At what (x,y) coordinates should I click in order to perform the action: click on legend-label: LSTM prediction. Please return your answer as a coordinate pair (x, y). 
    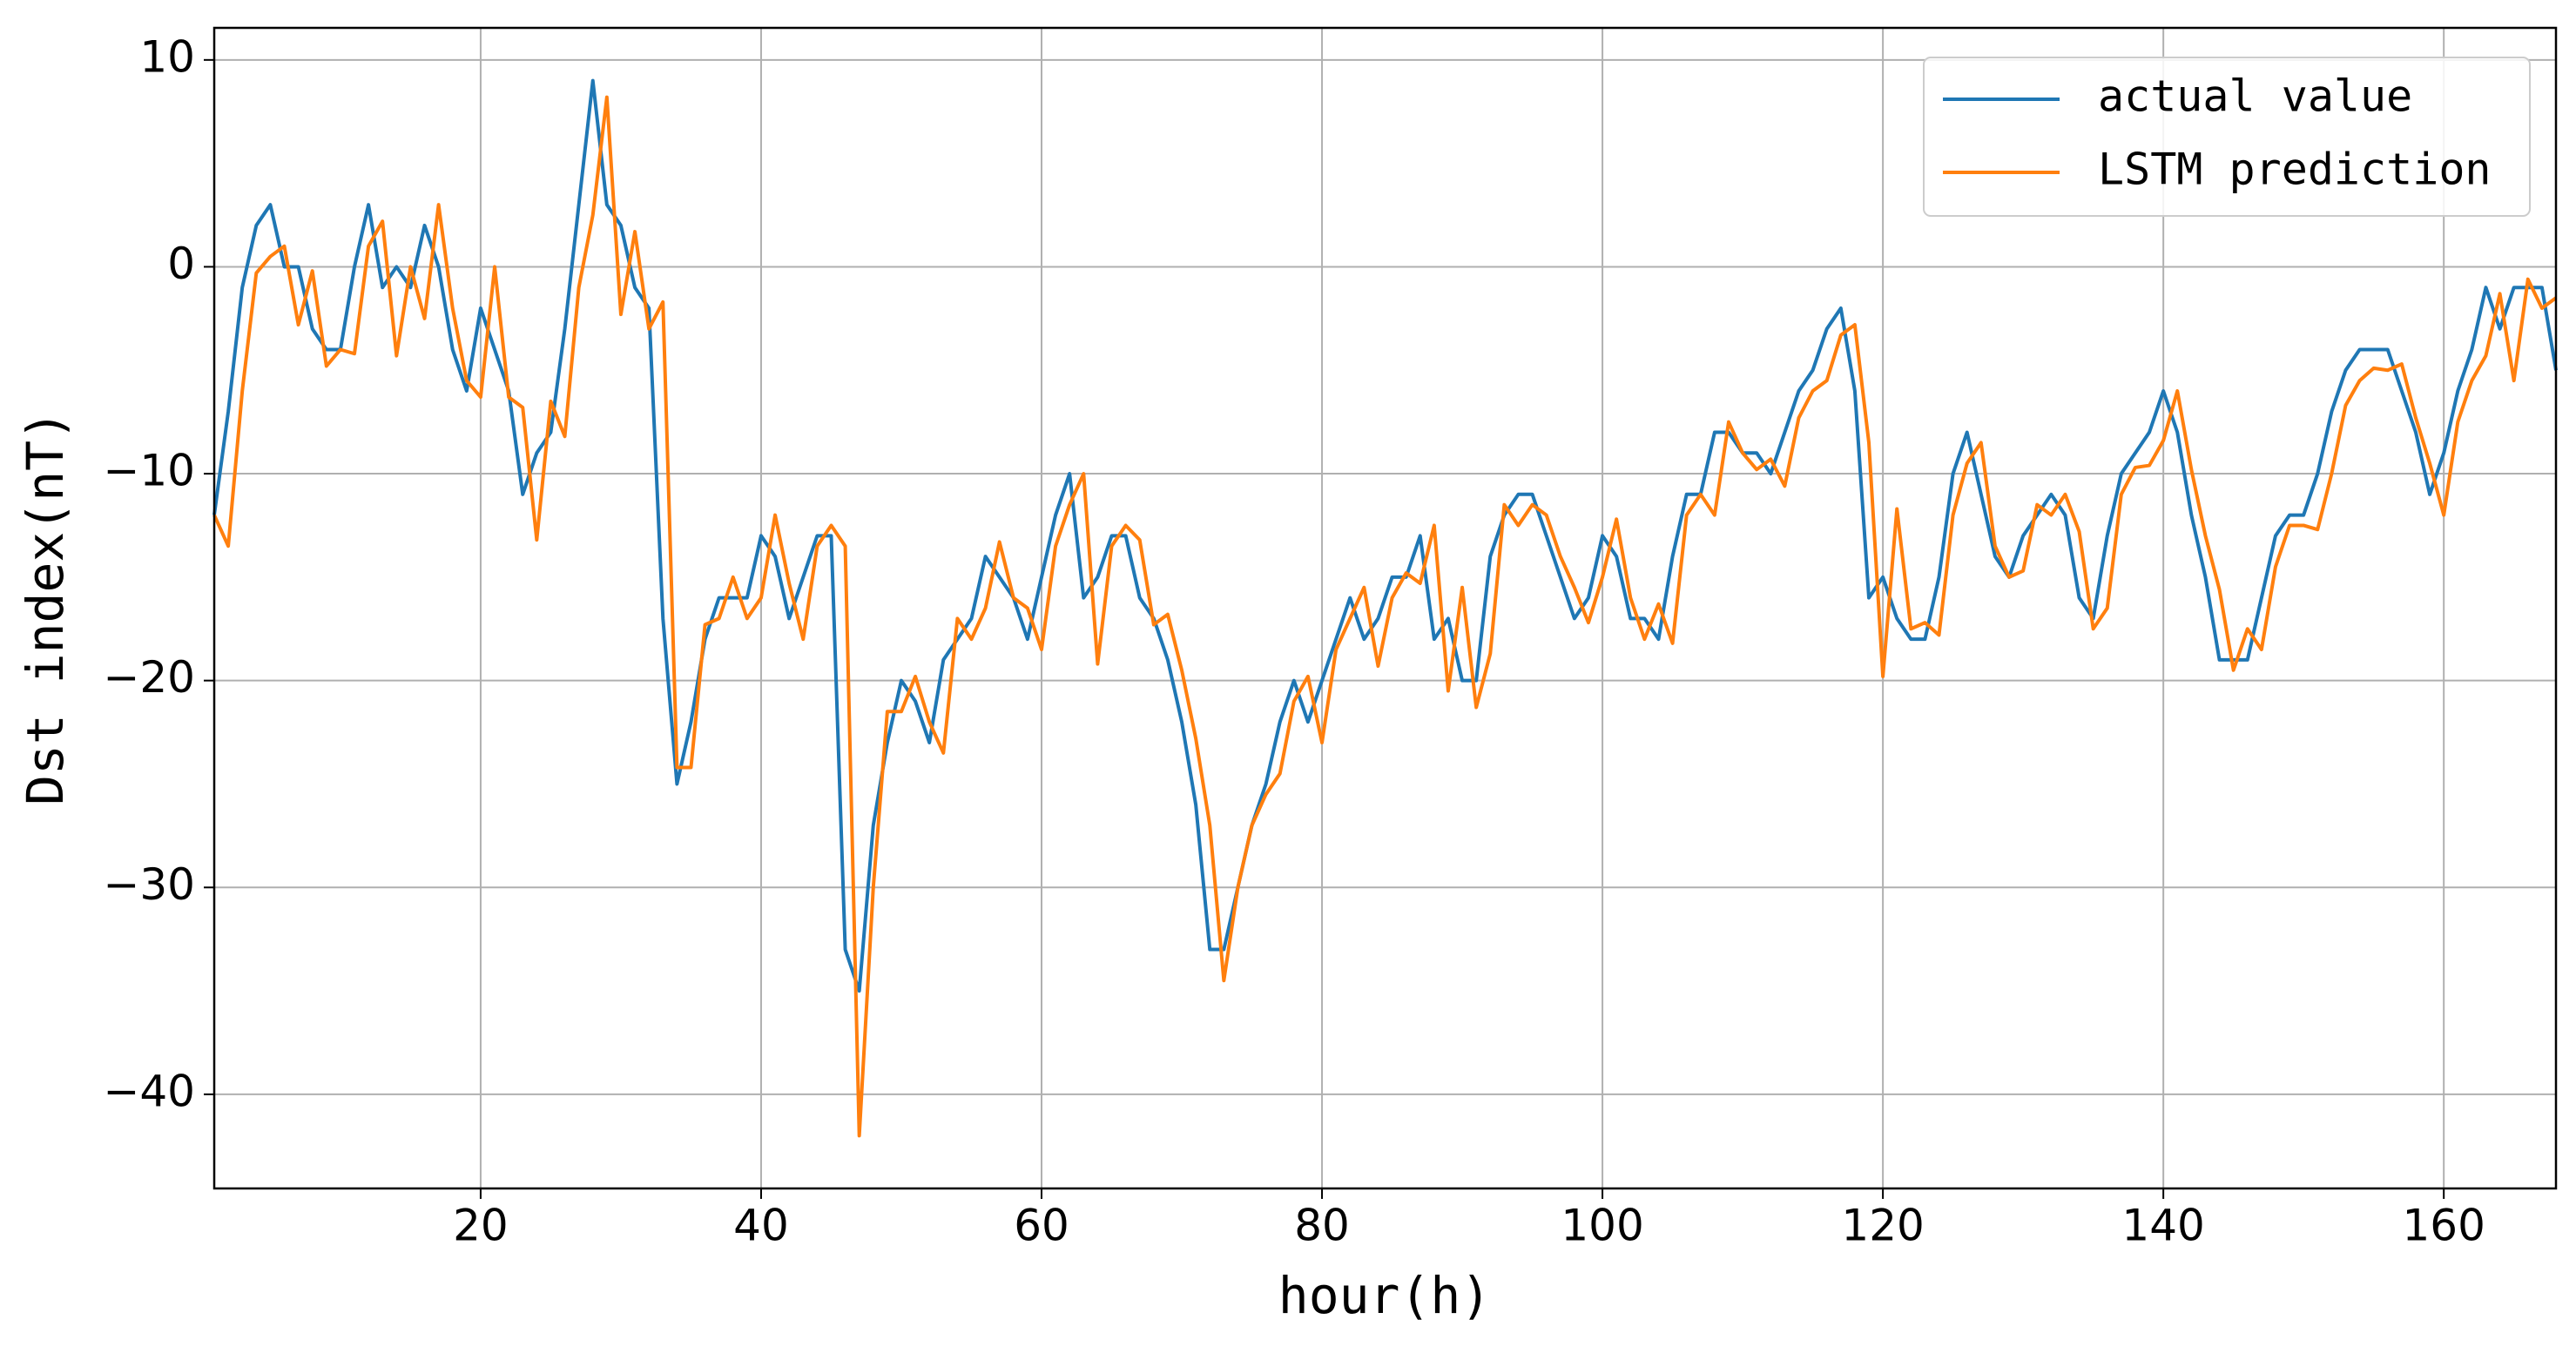
    Looking at the image, I should click on (2295, 170).